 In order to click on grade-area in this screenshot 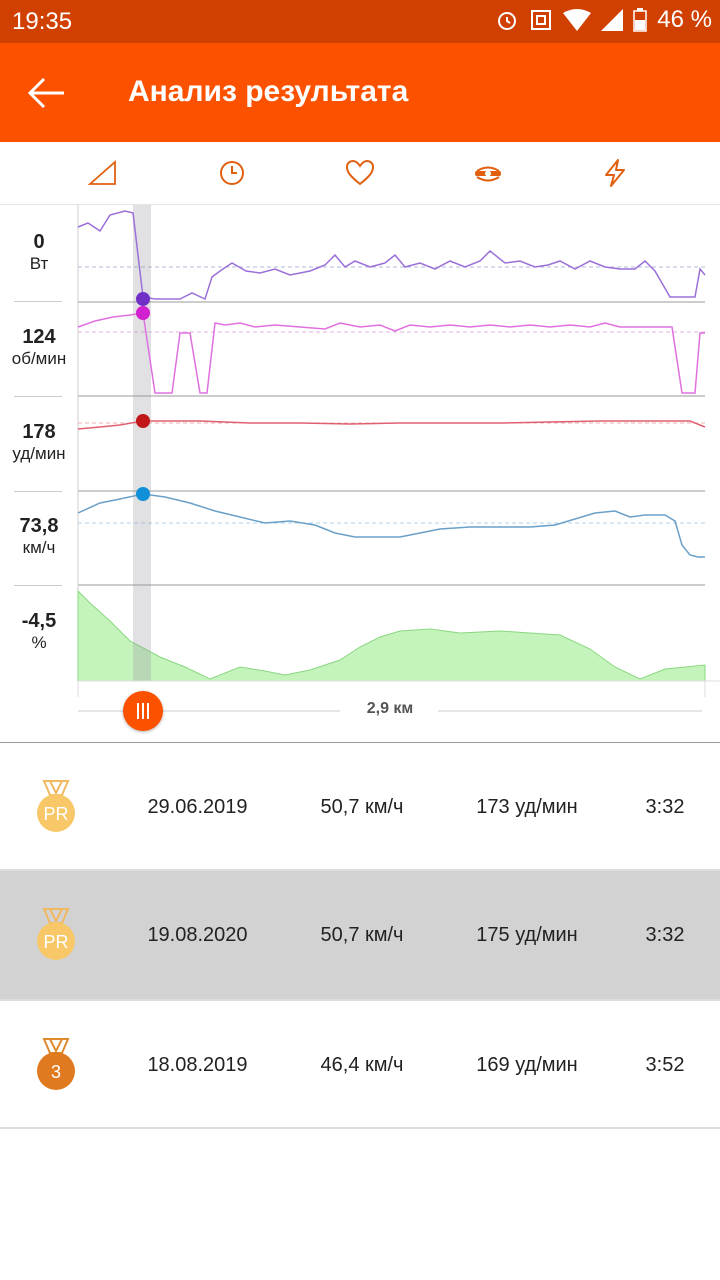, I will do `click(391, 635)`.